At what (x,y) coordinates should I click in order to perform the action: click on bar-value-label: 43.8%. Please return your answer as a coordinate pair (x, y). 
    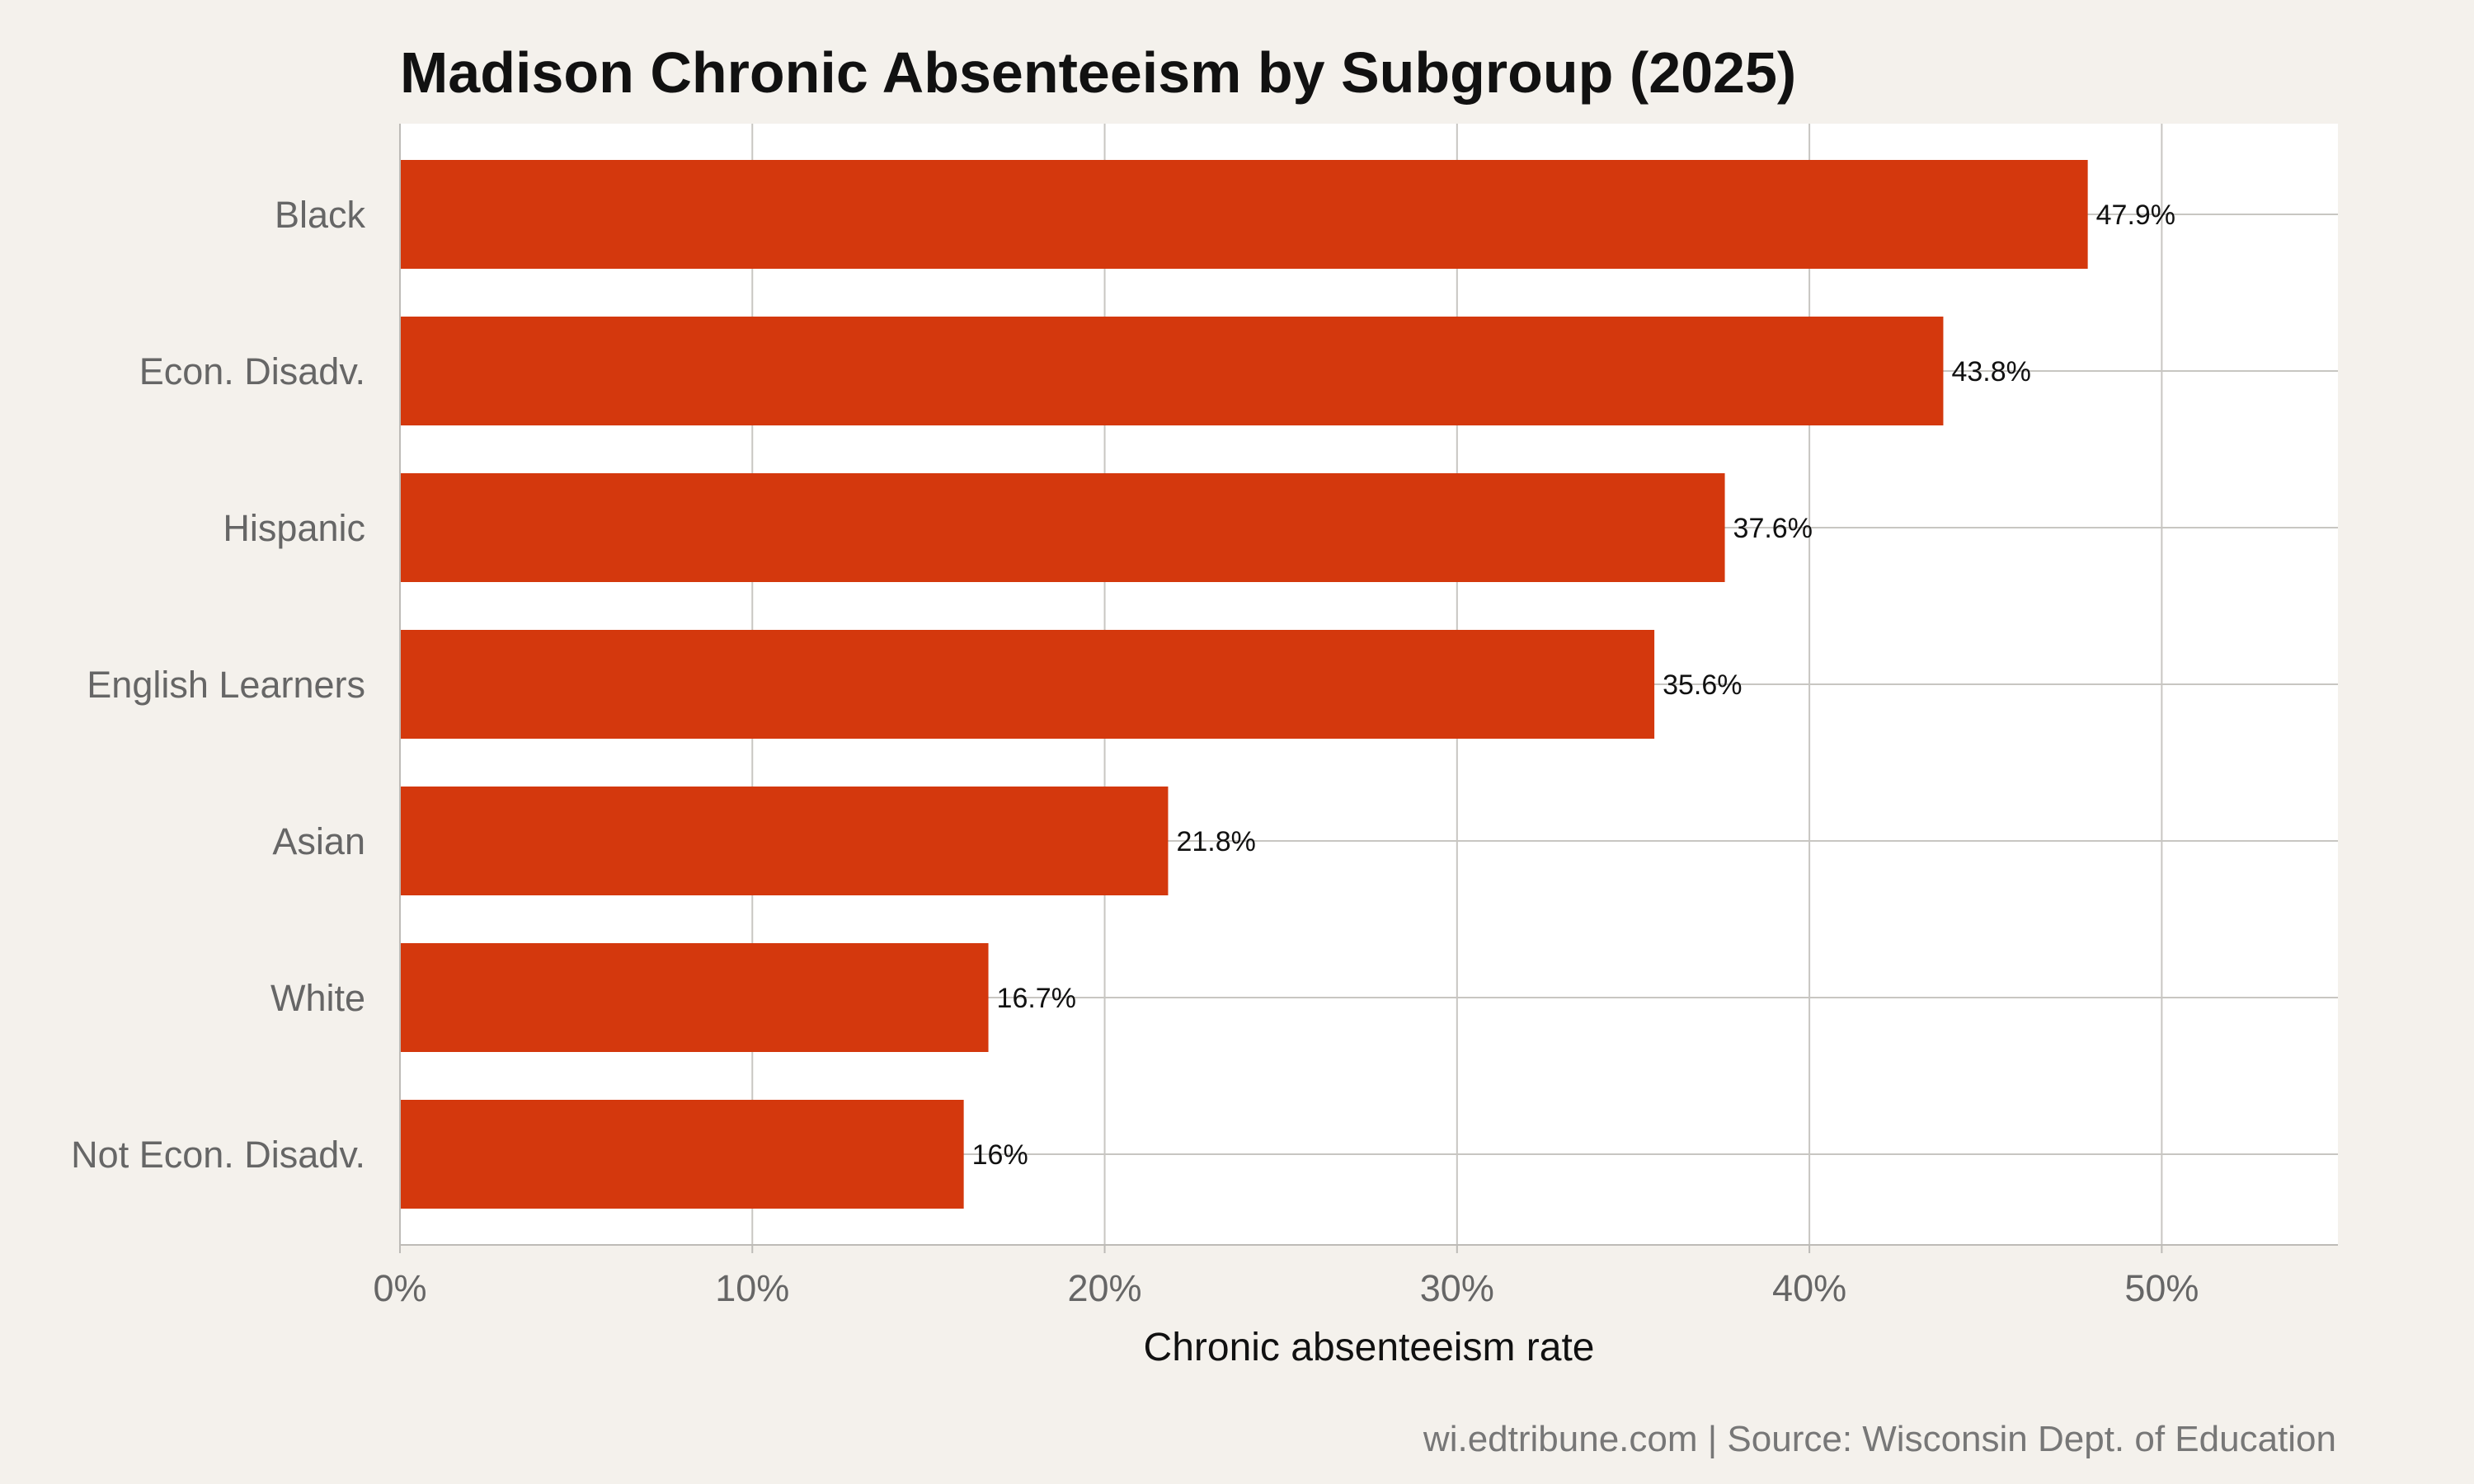
    Looking at the image, I should click on (1990, 371).